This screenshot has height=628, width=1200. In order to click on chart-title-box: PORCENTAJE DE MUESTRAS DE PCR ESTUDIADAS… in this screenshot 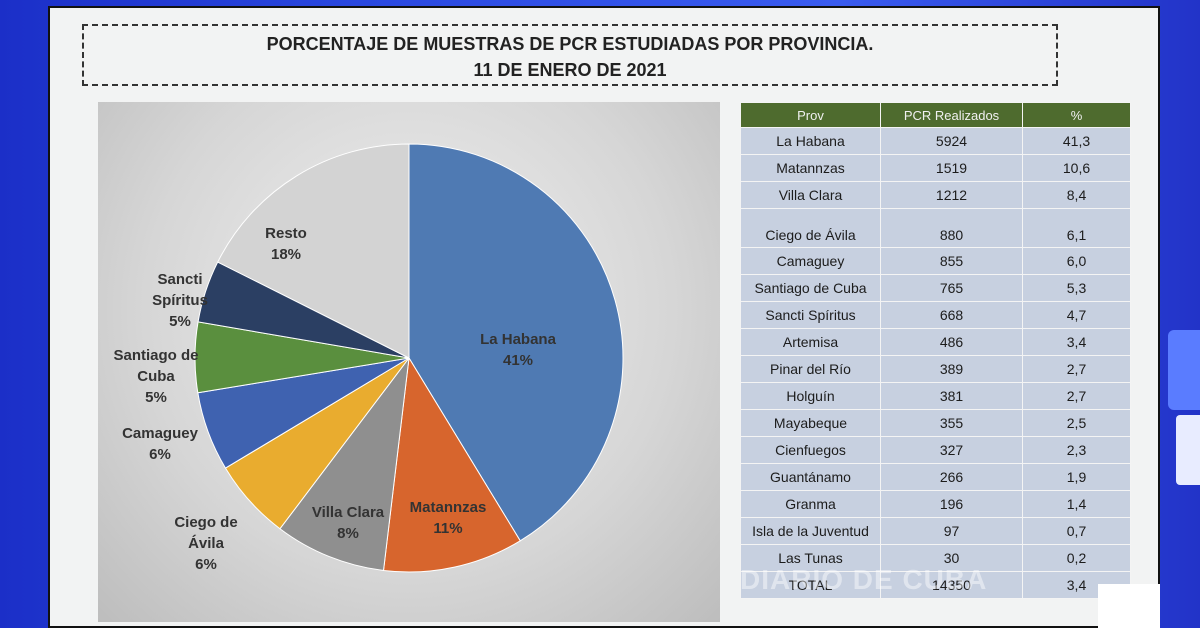, I will do `click(570, 55)`.